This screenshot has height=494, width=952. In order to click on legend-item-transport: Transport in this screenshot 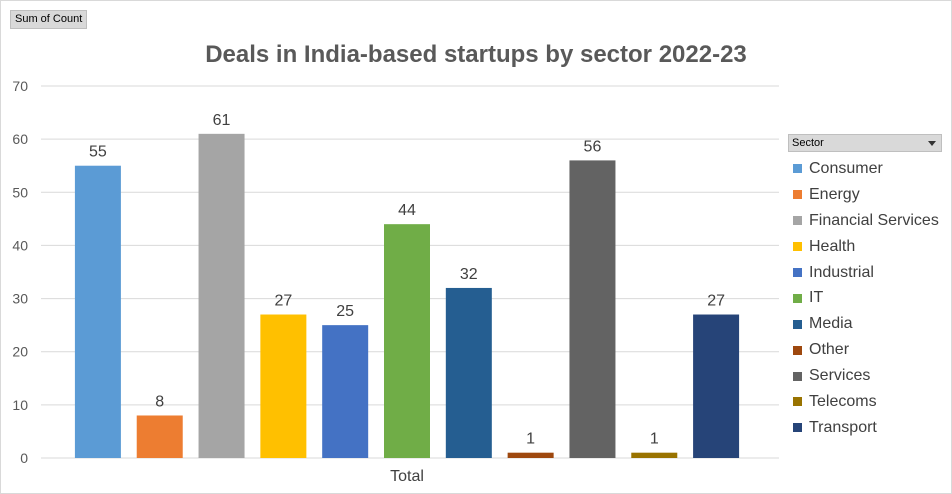, I will do `click(865, 428)`.